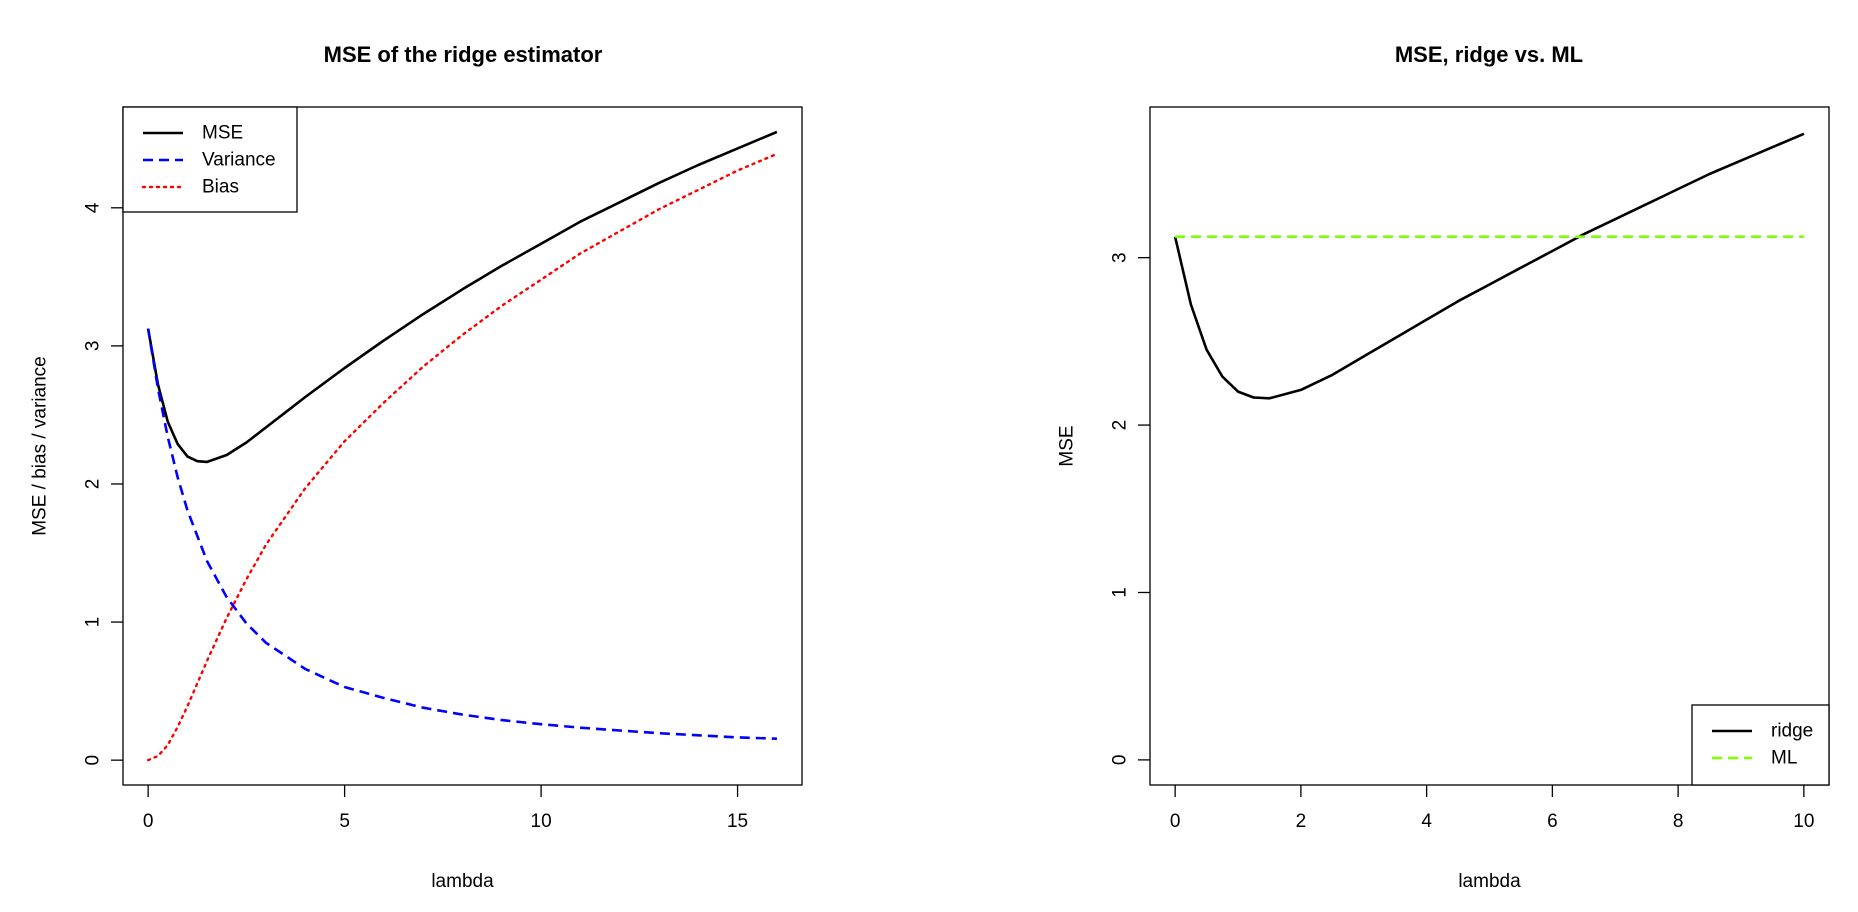 This screenshot has height=912, width=1858. Describe the element at coordinates (344, 821) in the screenshot. I see `left-x-tick-label: 5` at that location.